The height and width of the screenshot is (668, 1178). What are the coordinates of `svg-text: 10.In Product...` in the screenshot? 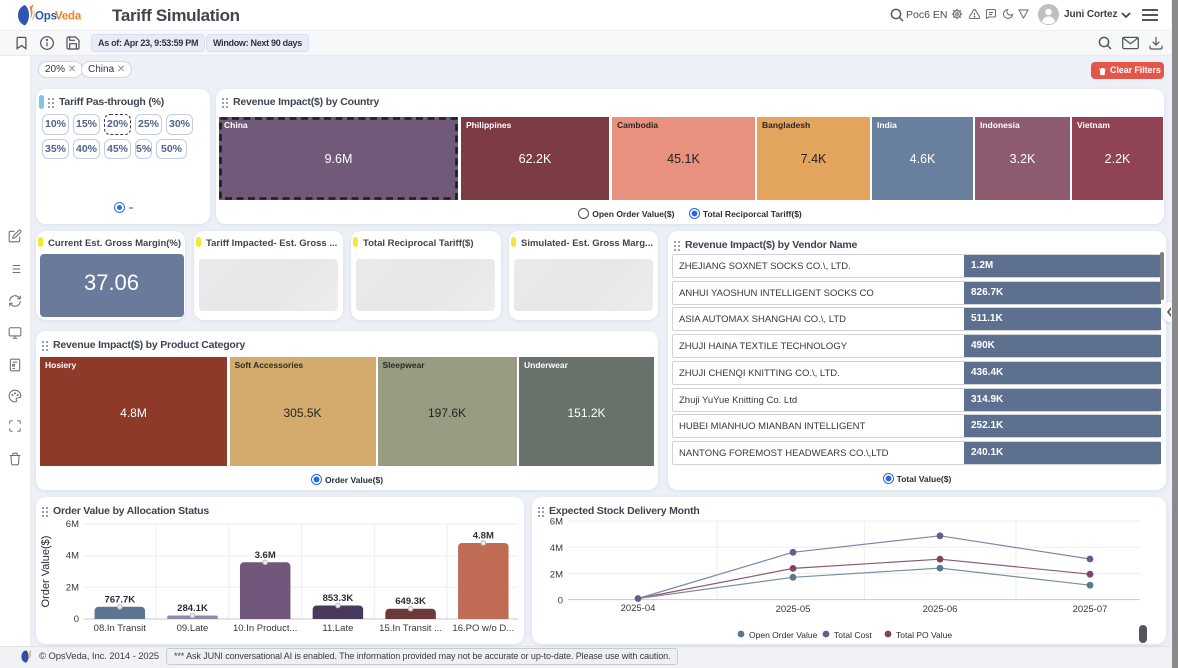 It's located at (265, 628).